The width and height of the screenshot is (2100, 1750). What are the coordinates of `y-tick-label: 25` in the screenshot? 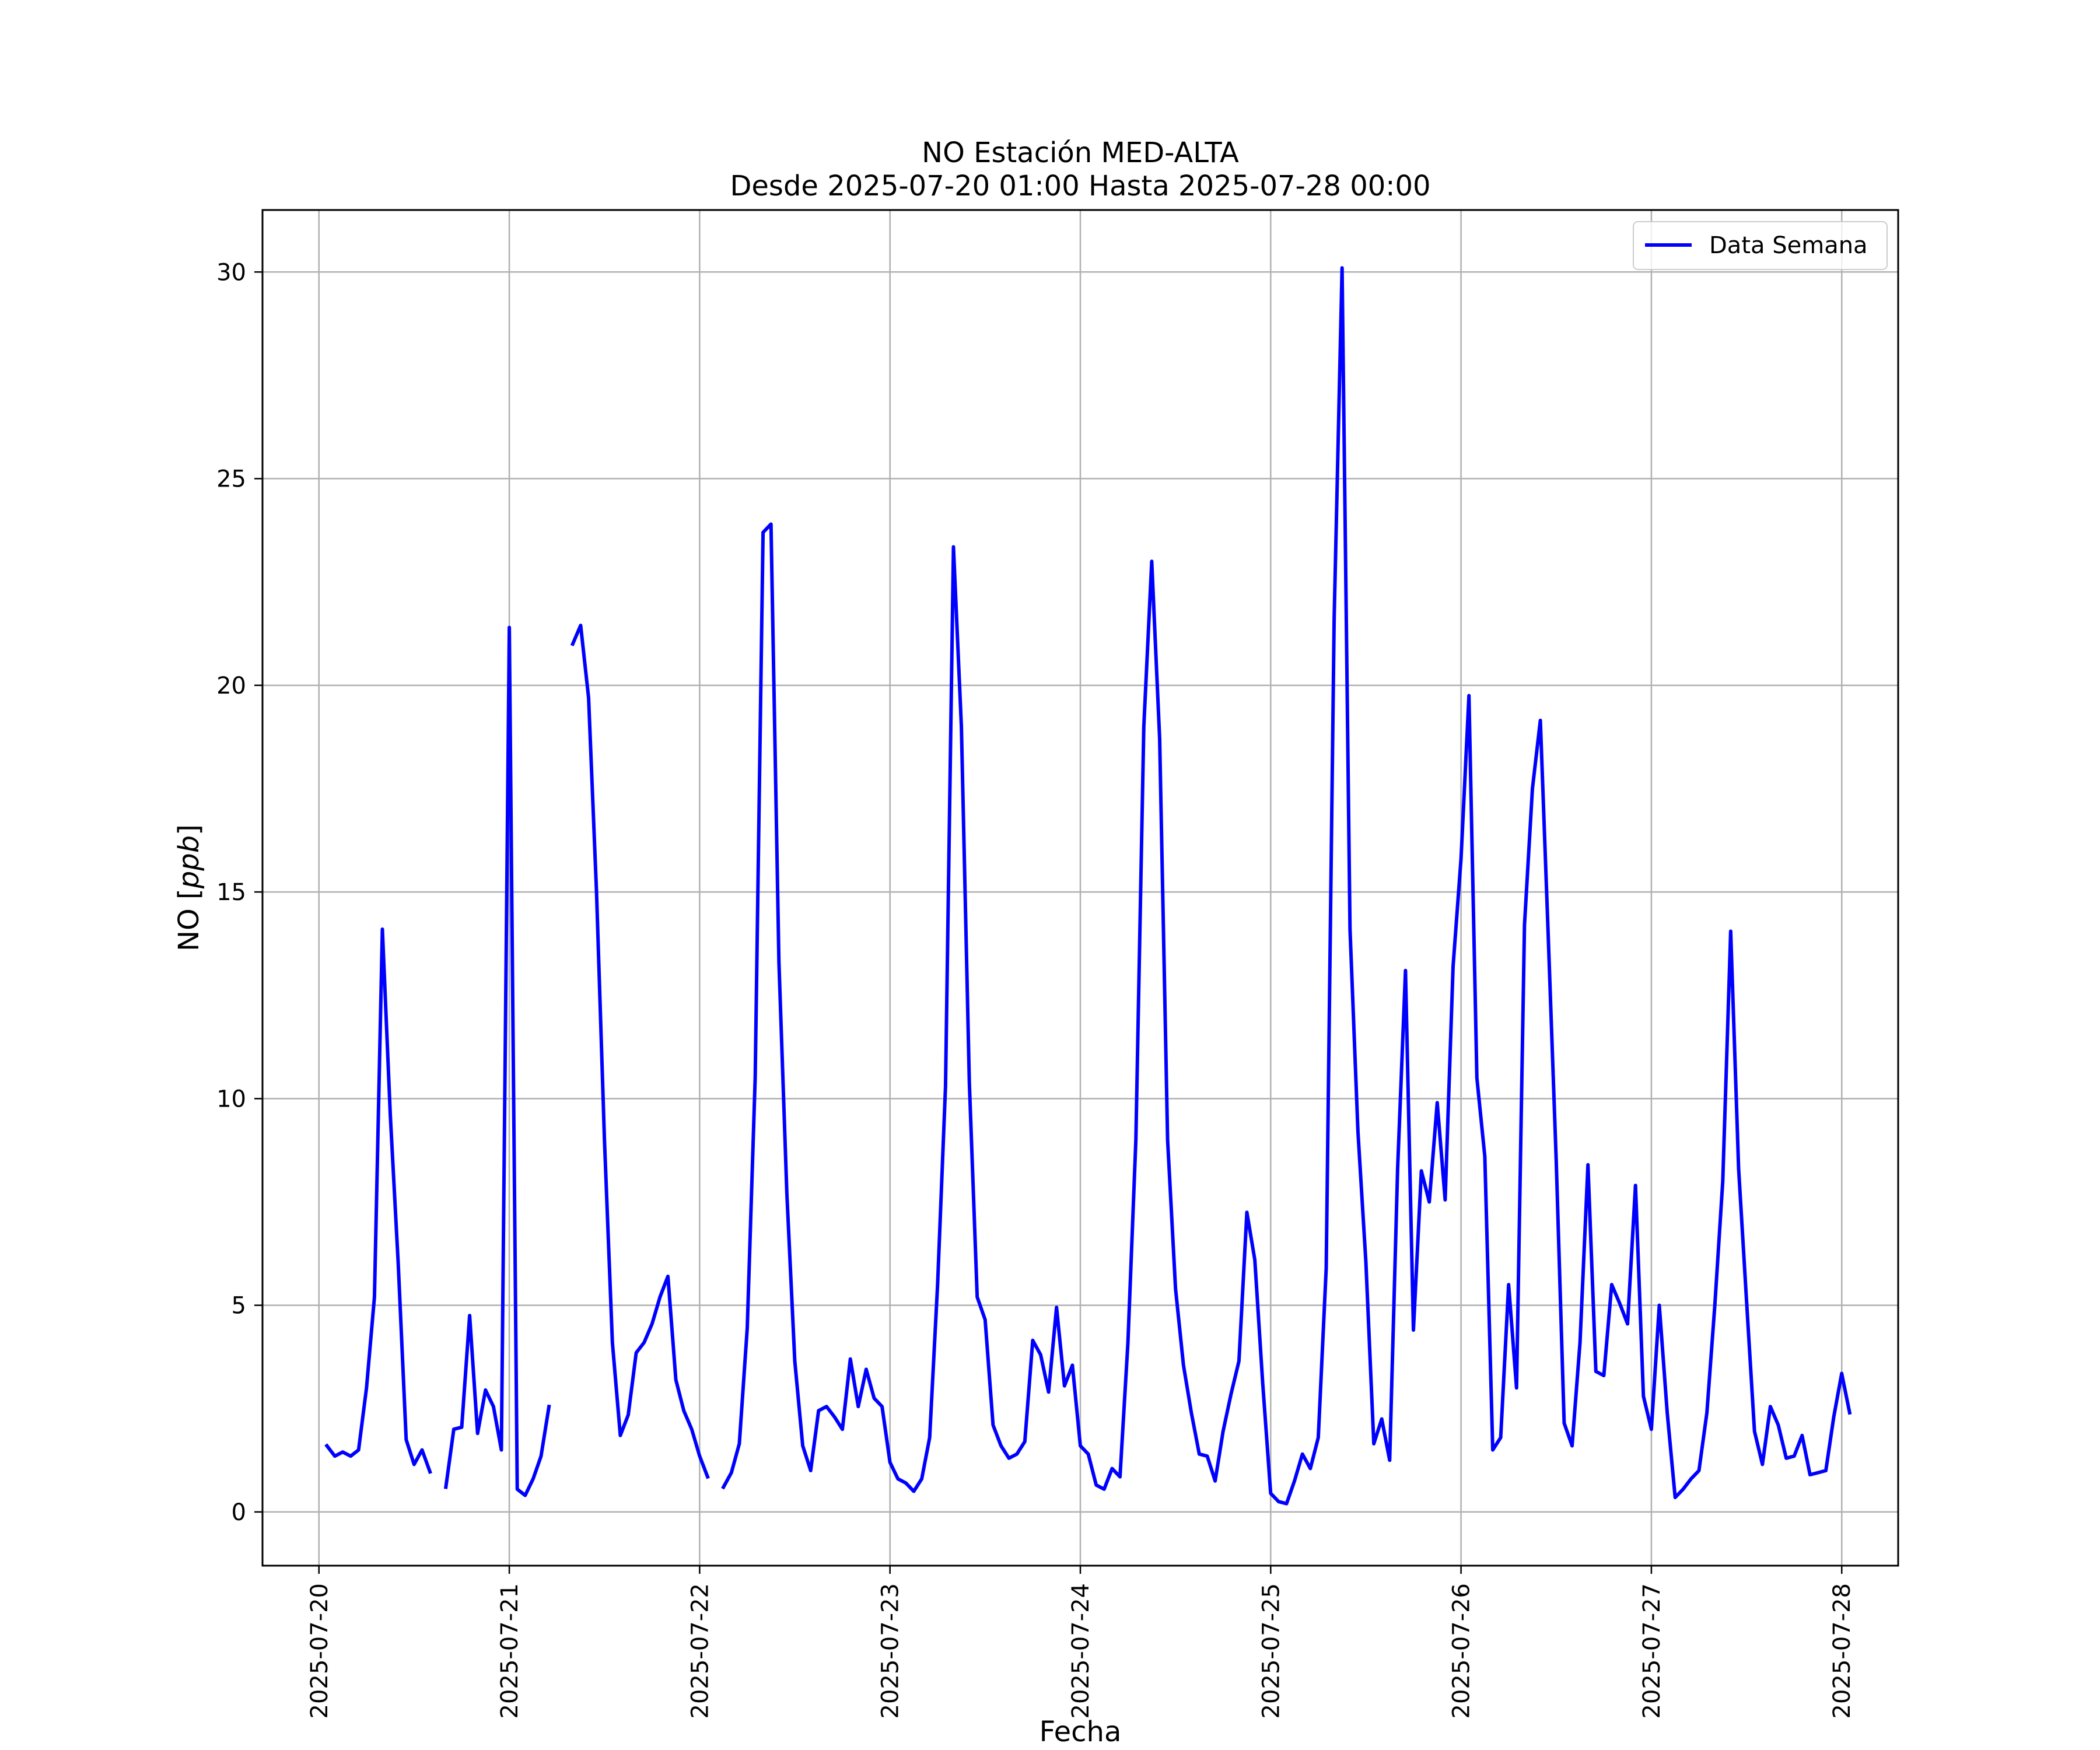 It's located at (231, 480).